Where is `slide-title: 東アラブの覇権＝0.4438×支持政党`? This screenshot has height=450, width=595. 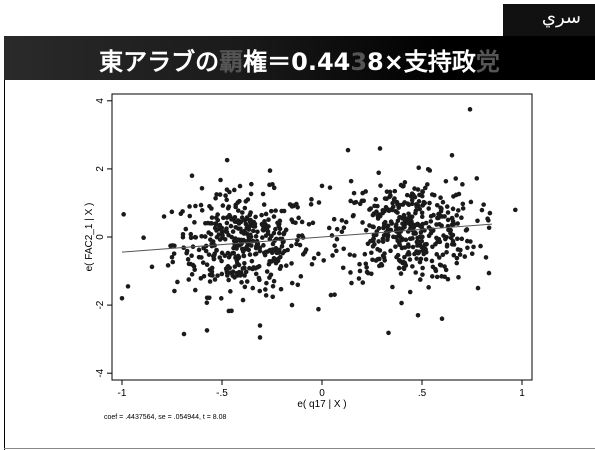 slide-title: 東アラブの覇権＝0.4438×支持政党 is located at coordinates (299, 59).